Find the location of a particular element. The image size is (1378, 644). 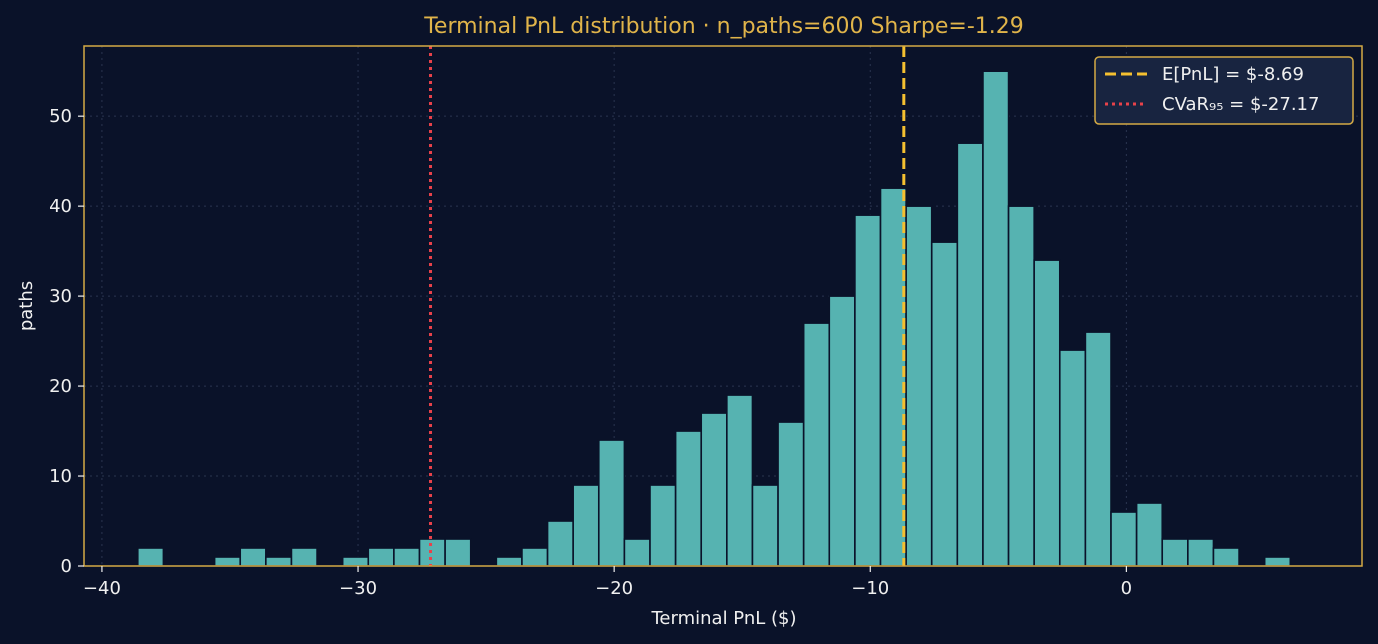

x-tick-label-4: 0 is located at coordinates (1126, 588).